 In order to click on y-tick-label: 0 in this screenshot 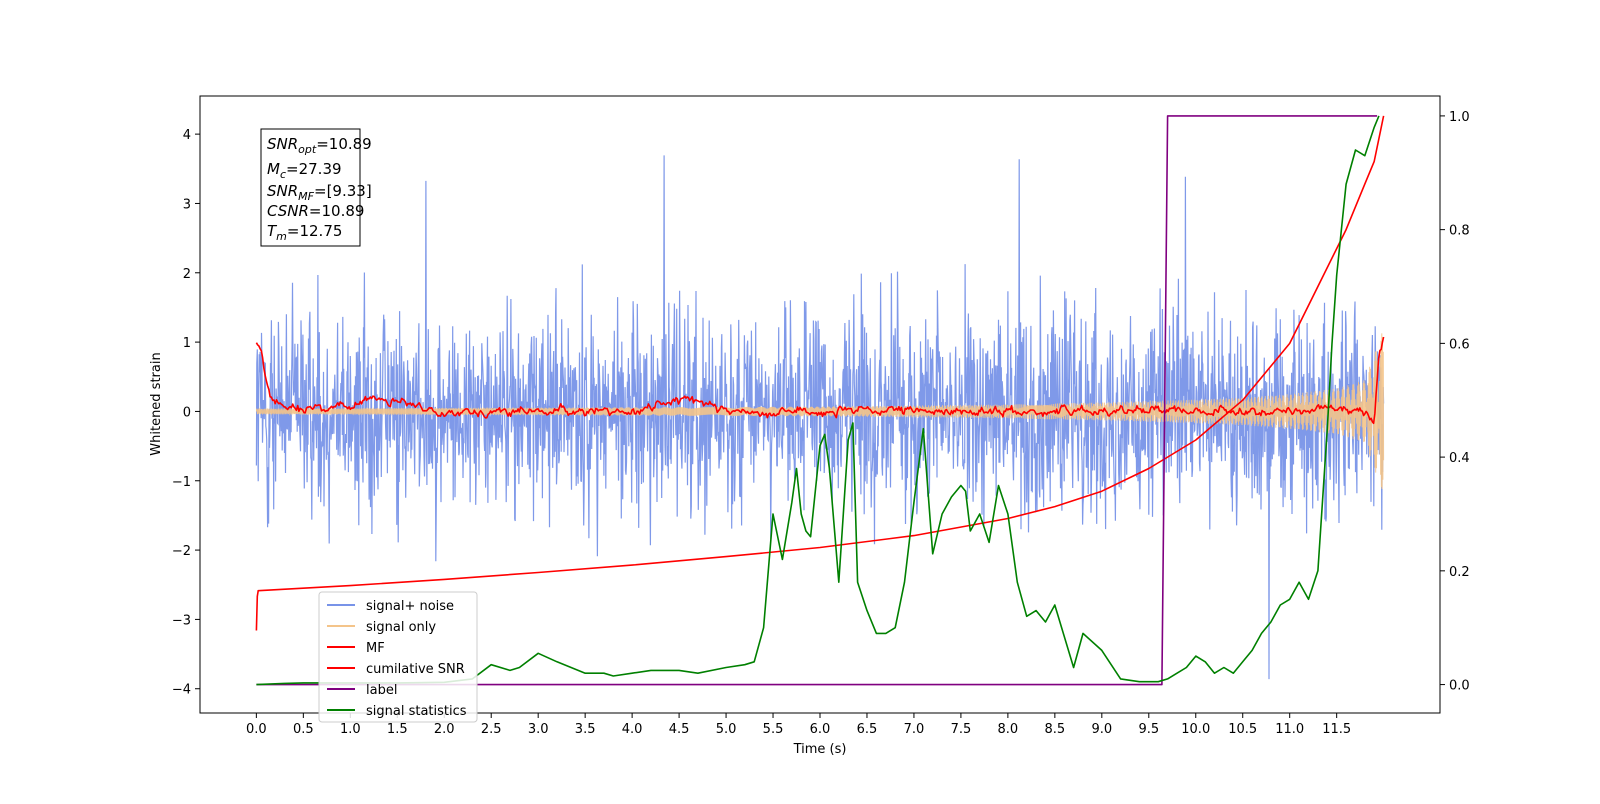, I will do `click(187, 412)`.